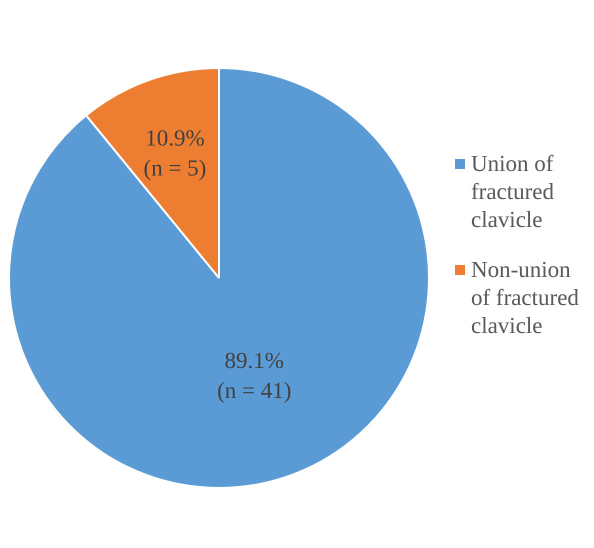  What do you see at coordinates (175, 152) in the screenshot?
I see `data-label: 10.9% (n = 5)` at bounding box center [175, 152].